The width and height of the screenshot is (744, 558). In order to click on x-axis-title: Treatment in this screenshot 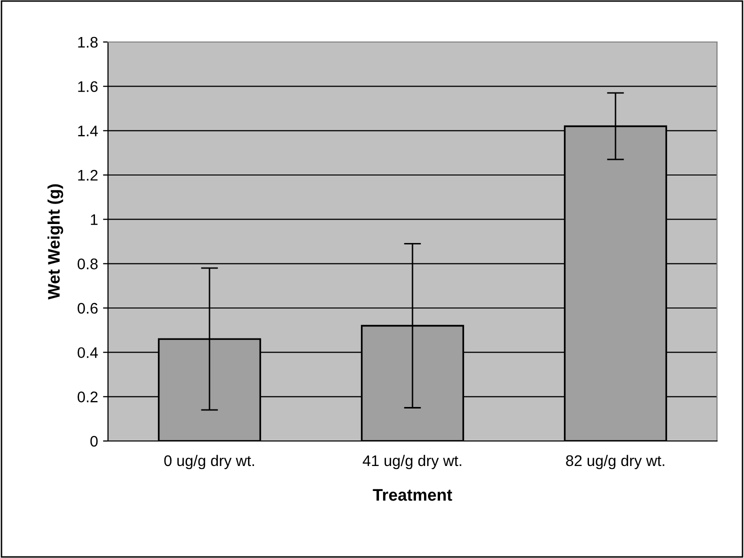, I will do `click(412, 495)`.